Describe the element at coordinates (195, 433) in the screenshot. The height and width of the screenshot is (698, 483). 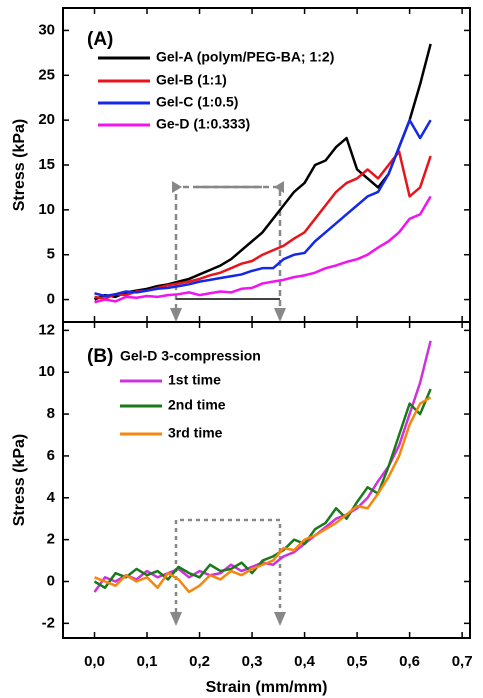
I see `legend-label: 3rd time` at that location.